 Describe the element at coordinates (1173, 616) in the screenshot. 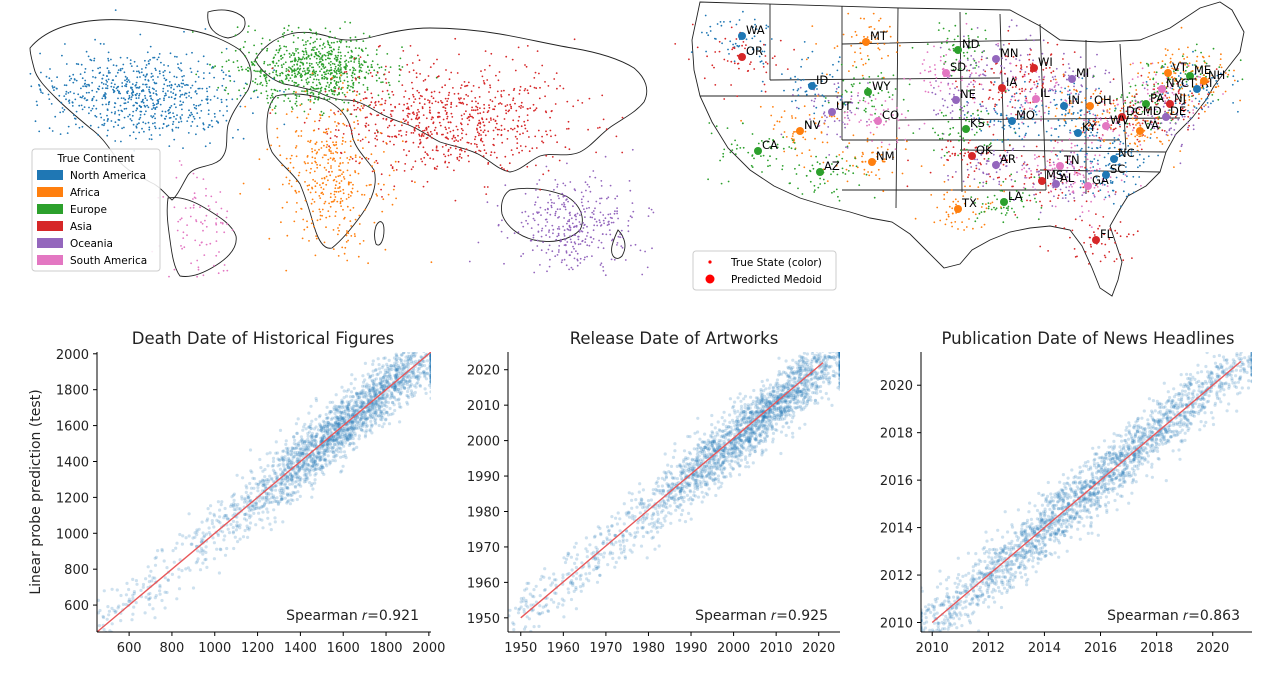

I see `spearman-annotation: Spearman 𝑟=0.863` at that location.